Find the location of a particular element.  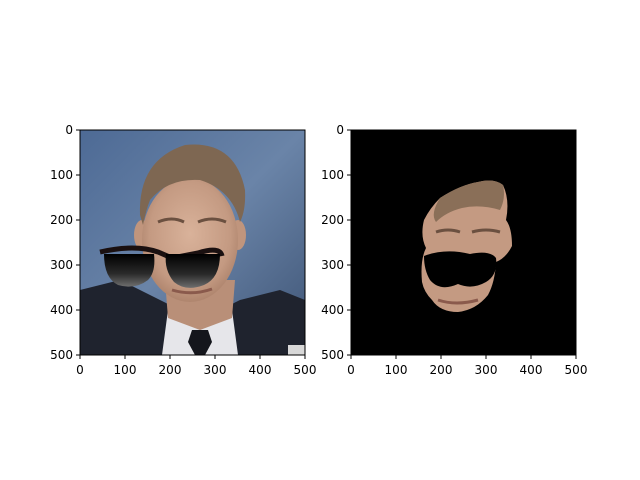

sunglasses-icon is located at coordinates (162, 266).